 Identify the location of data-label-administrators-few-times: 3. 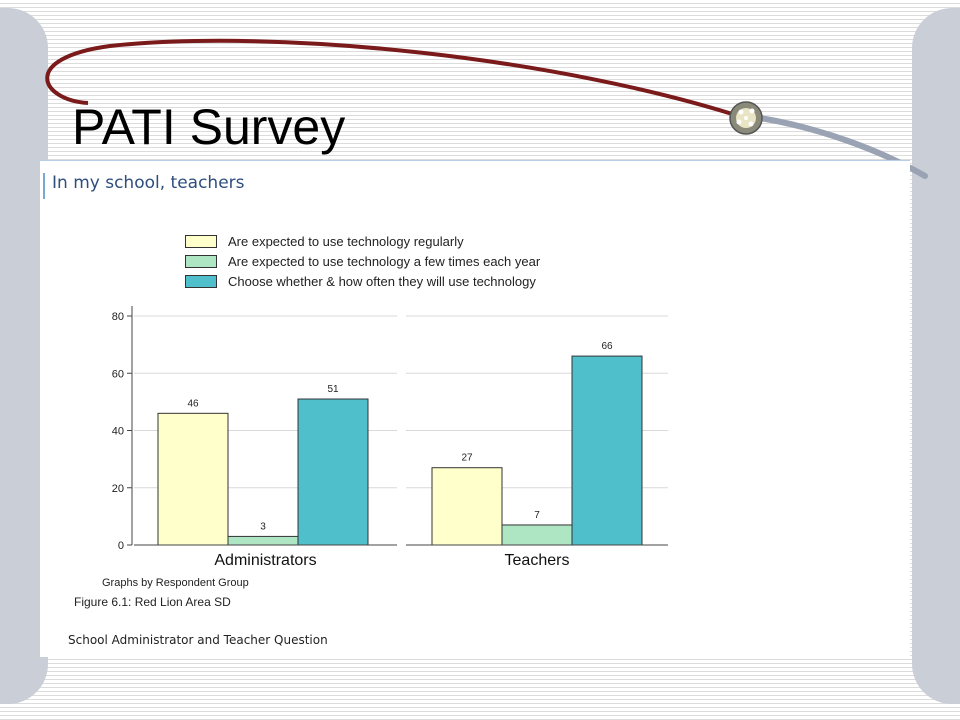
(263, 526).